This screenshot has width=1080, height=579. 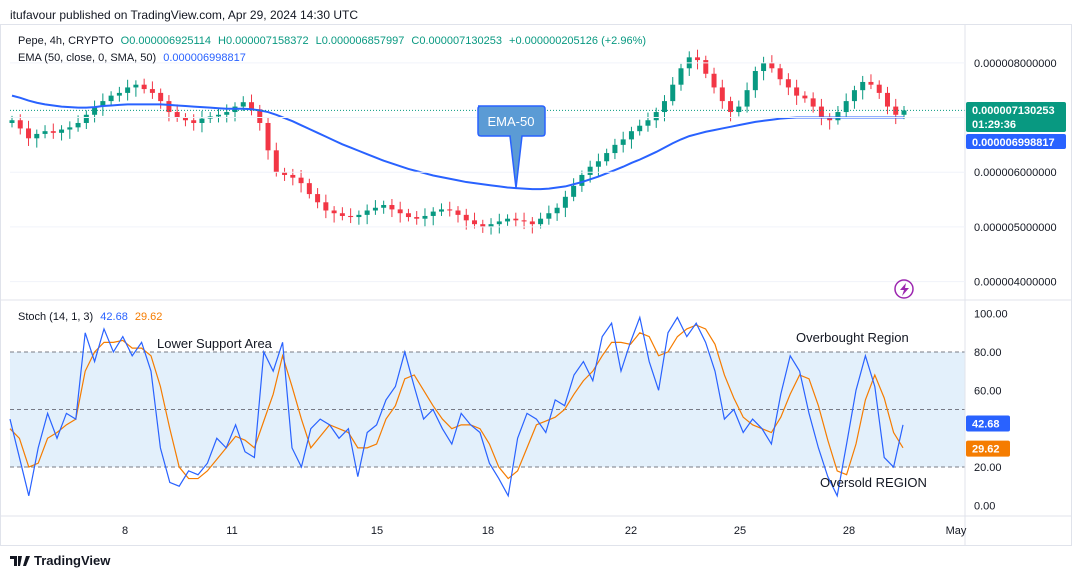 I want to click on tradingview-logo: TradingView, so click(x=60, y=560).